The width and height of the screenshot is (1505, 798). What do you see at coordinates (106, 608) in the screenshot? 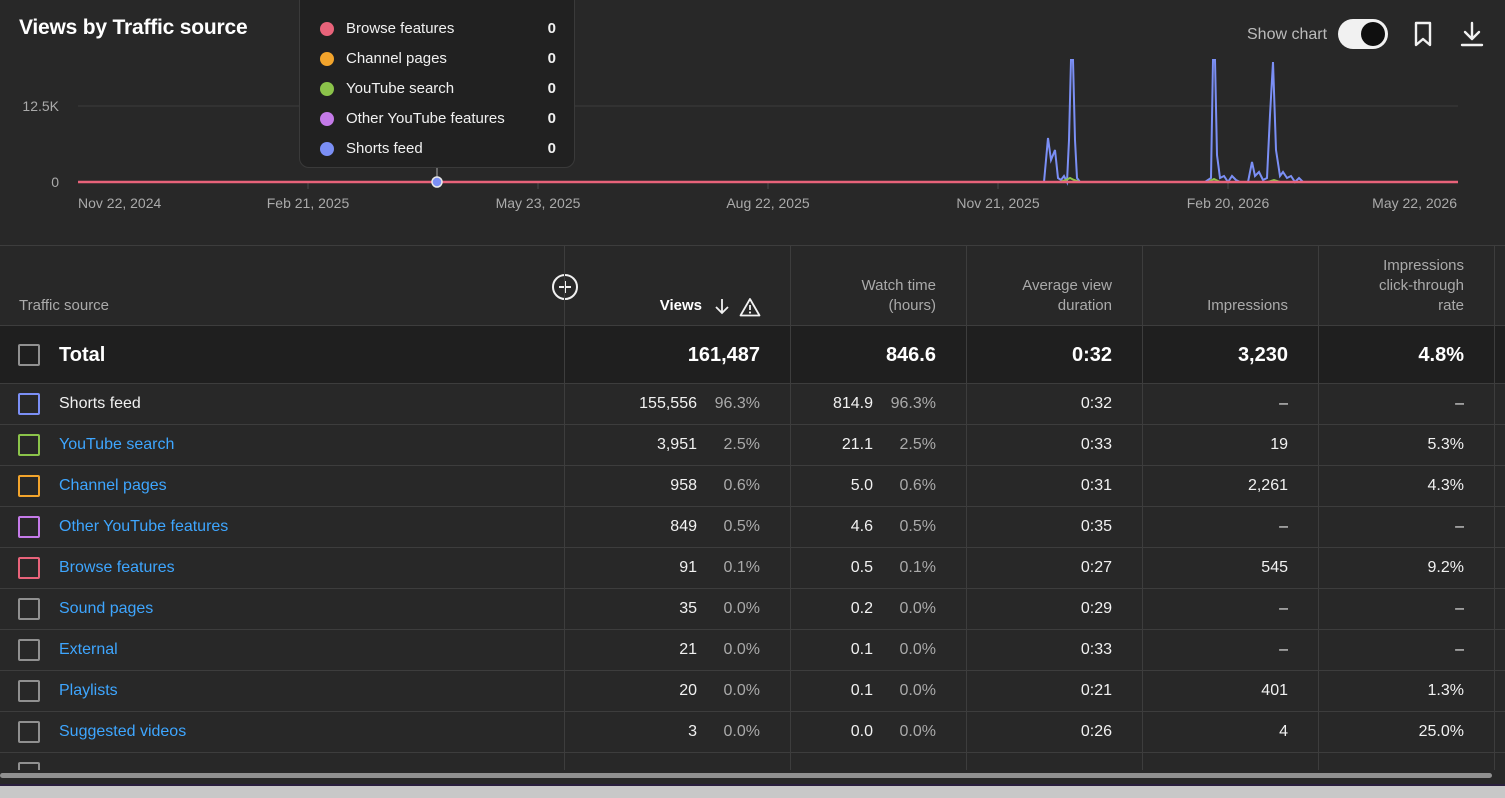
I see `traffic-source-link: Sound pages` at bounding box center [106, 608].